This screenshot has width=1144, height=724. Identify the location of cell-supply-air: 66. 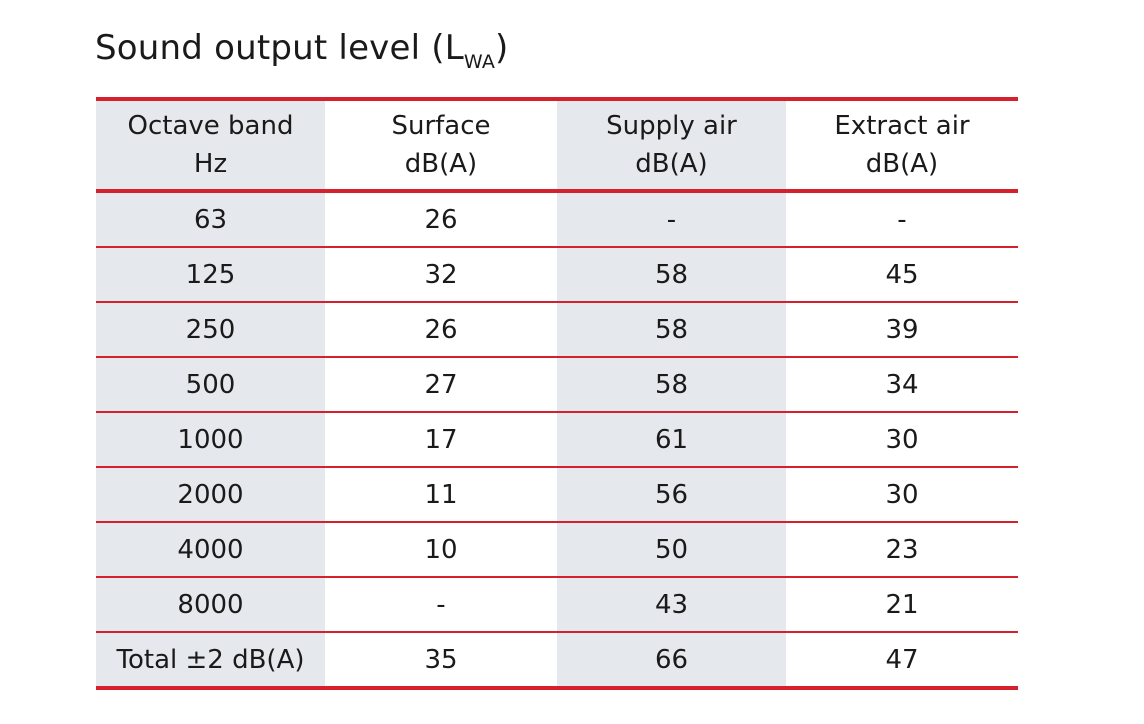
(671, 660).